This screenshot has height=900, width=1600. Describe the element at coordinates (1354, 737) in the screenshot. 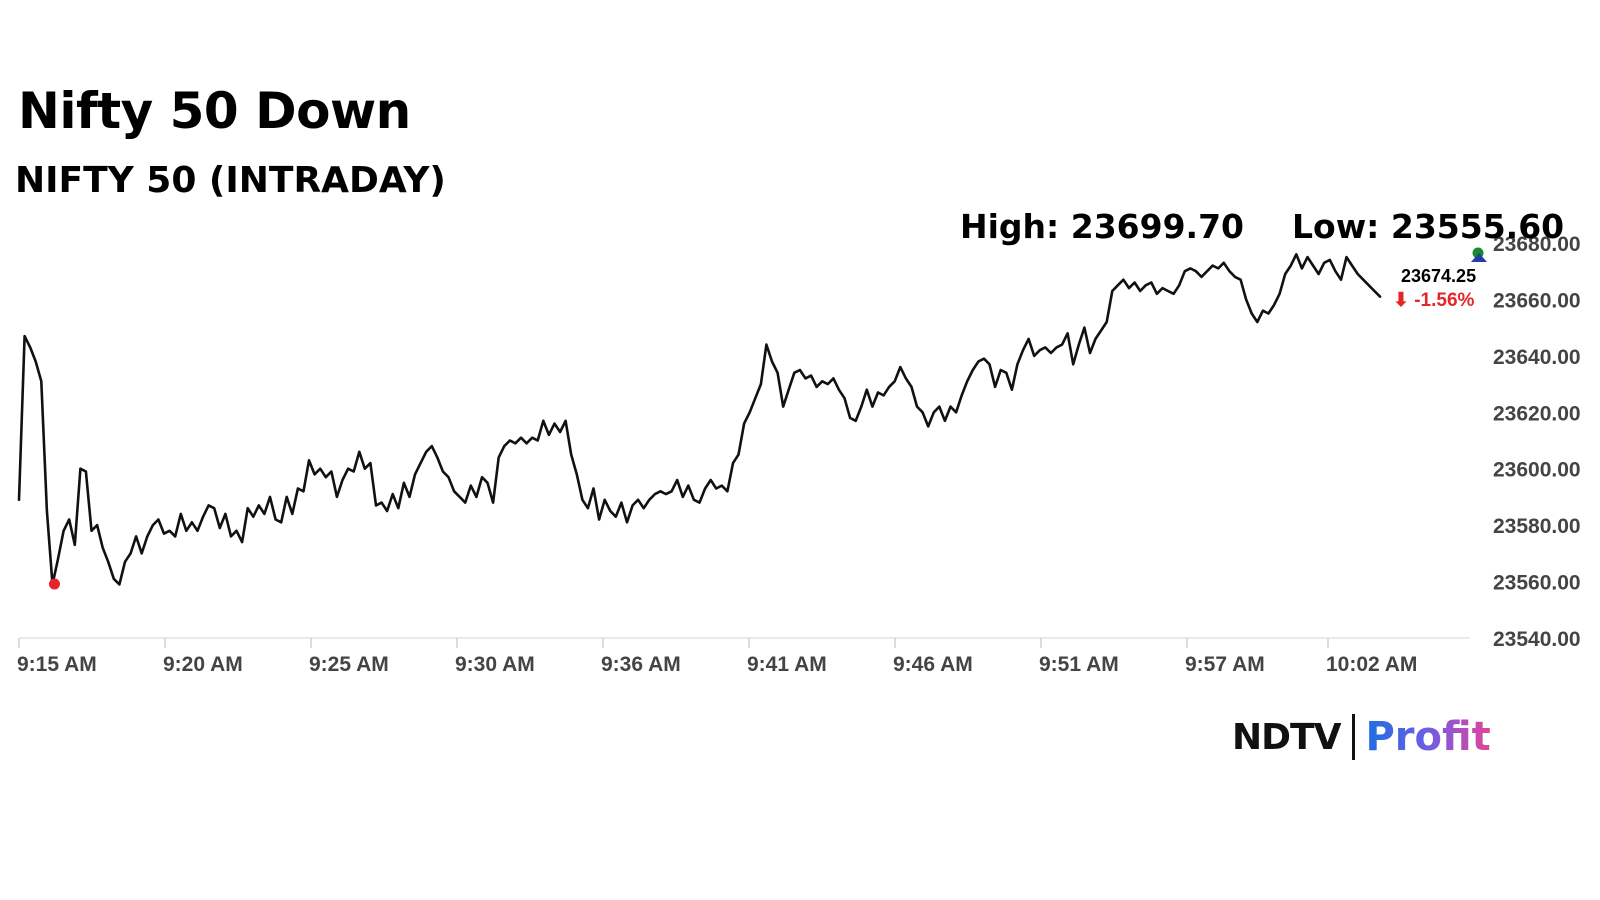

I see `logo-divider` at that location.